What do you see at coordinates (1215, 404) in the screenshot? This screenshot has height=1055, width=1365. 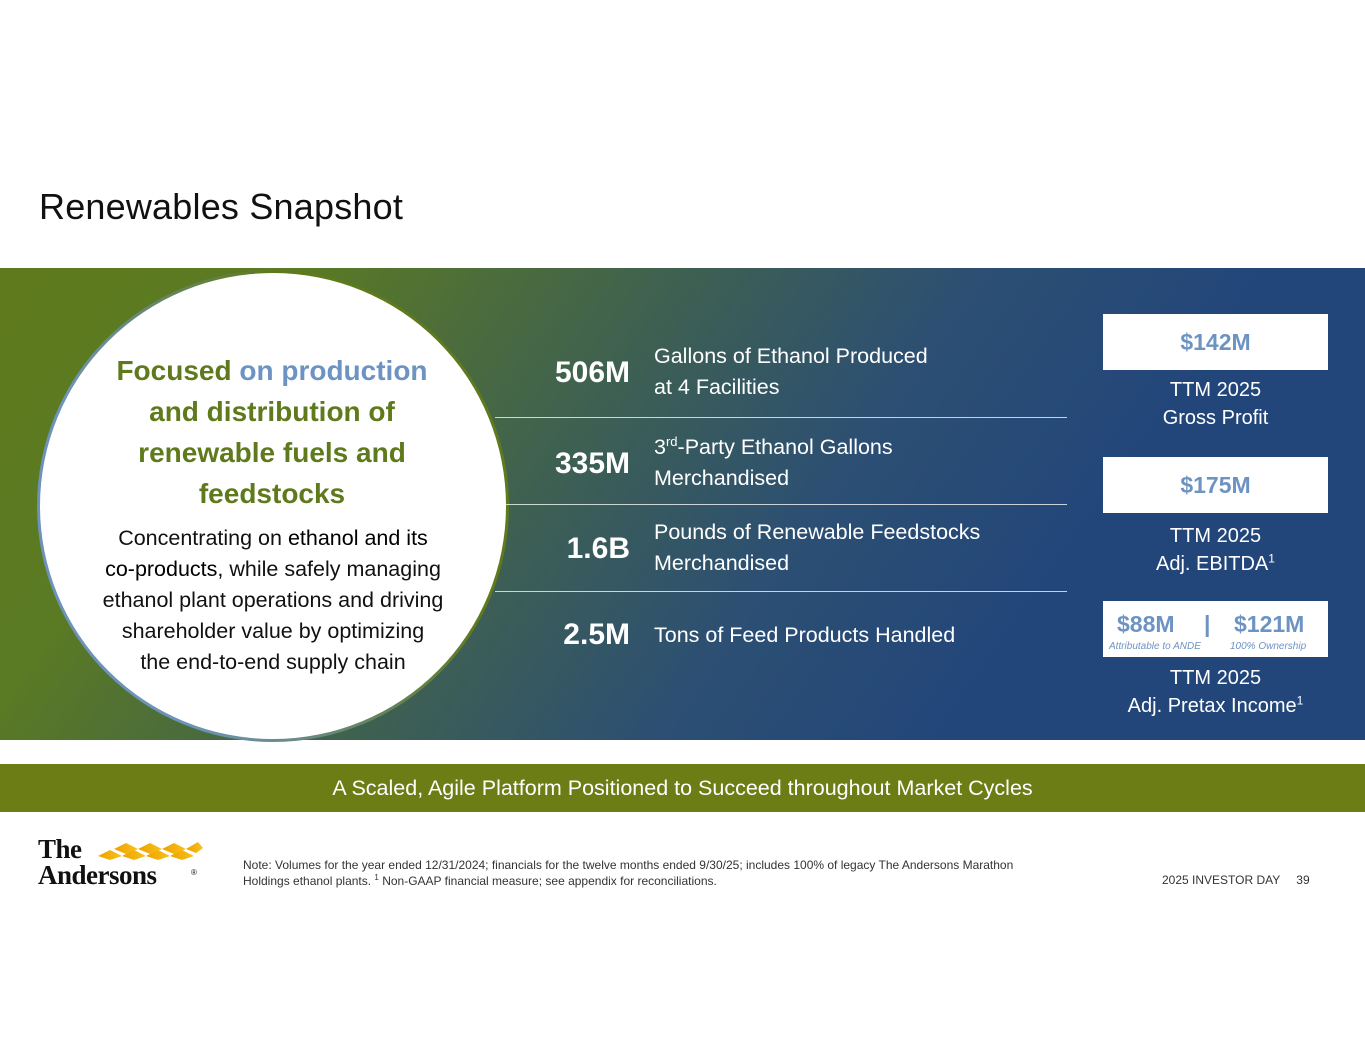 I see `kpi-gross-profit-label: TTM 2025 Gross Profit` at bounding box center [1215, 404].